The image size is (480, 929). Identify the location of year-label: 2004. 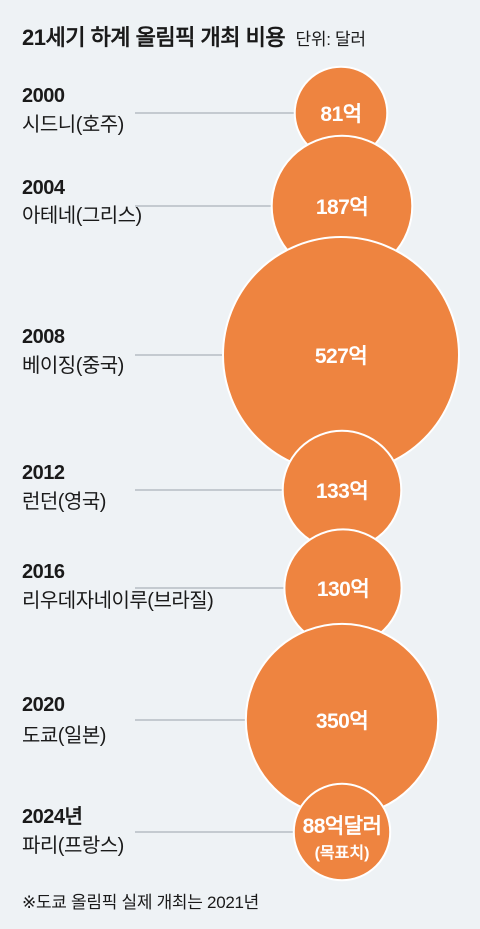
(44, 188).